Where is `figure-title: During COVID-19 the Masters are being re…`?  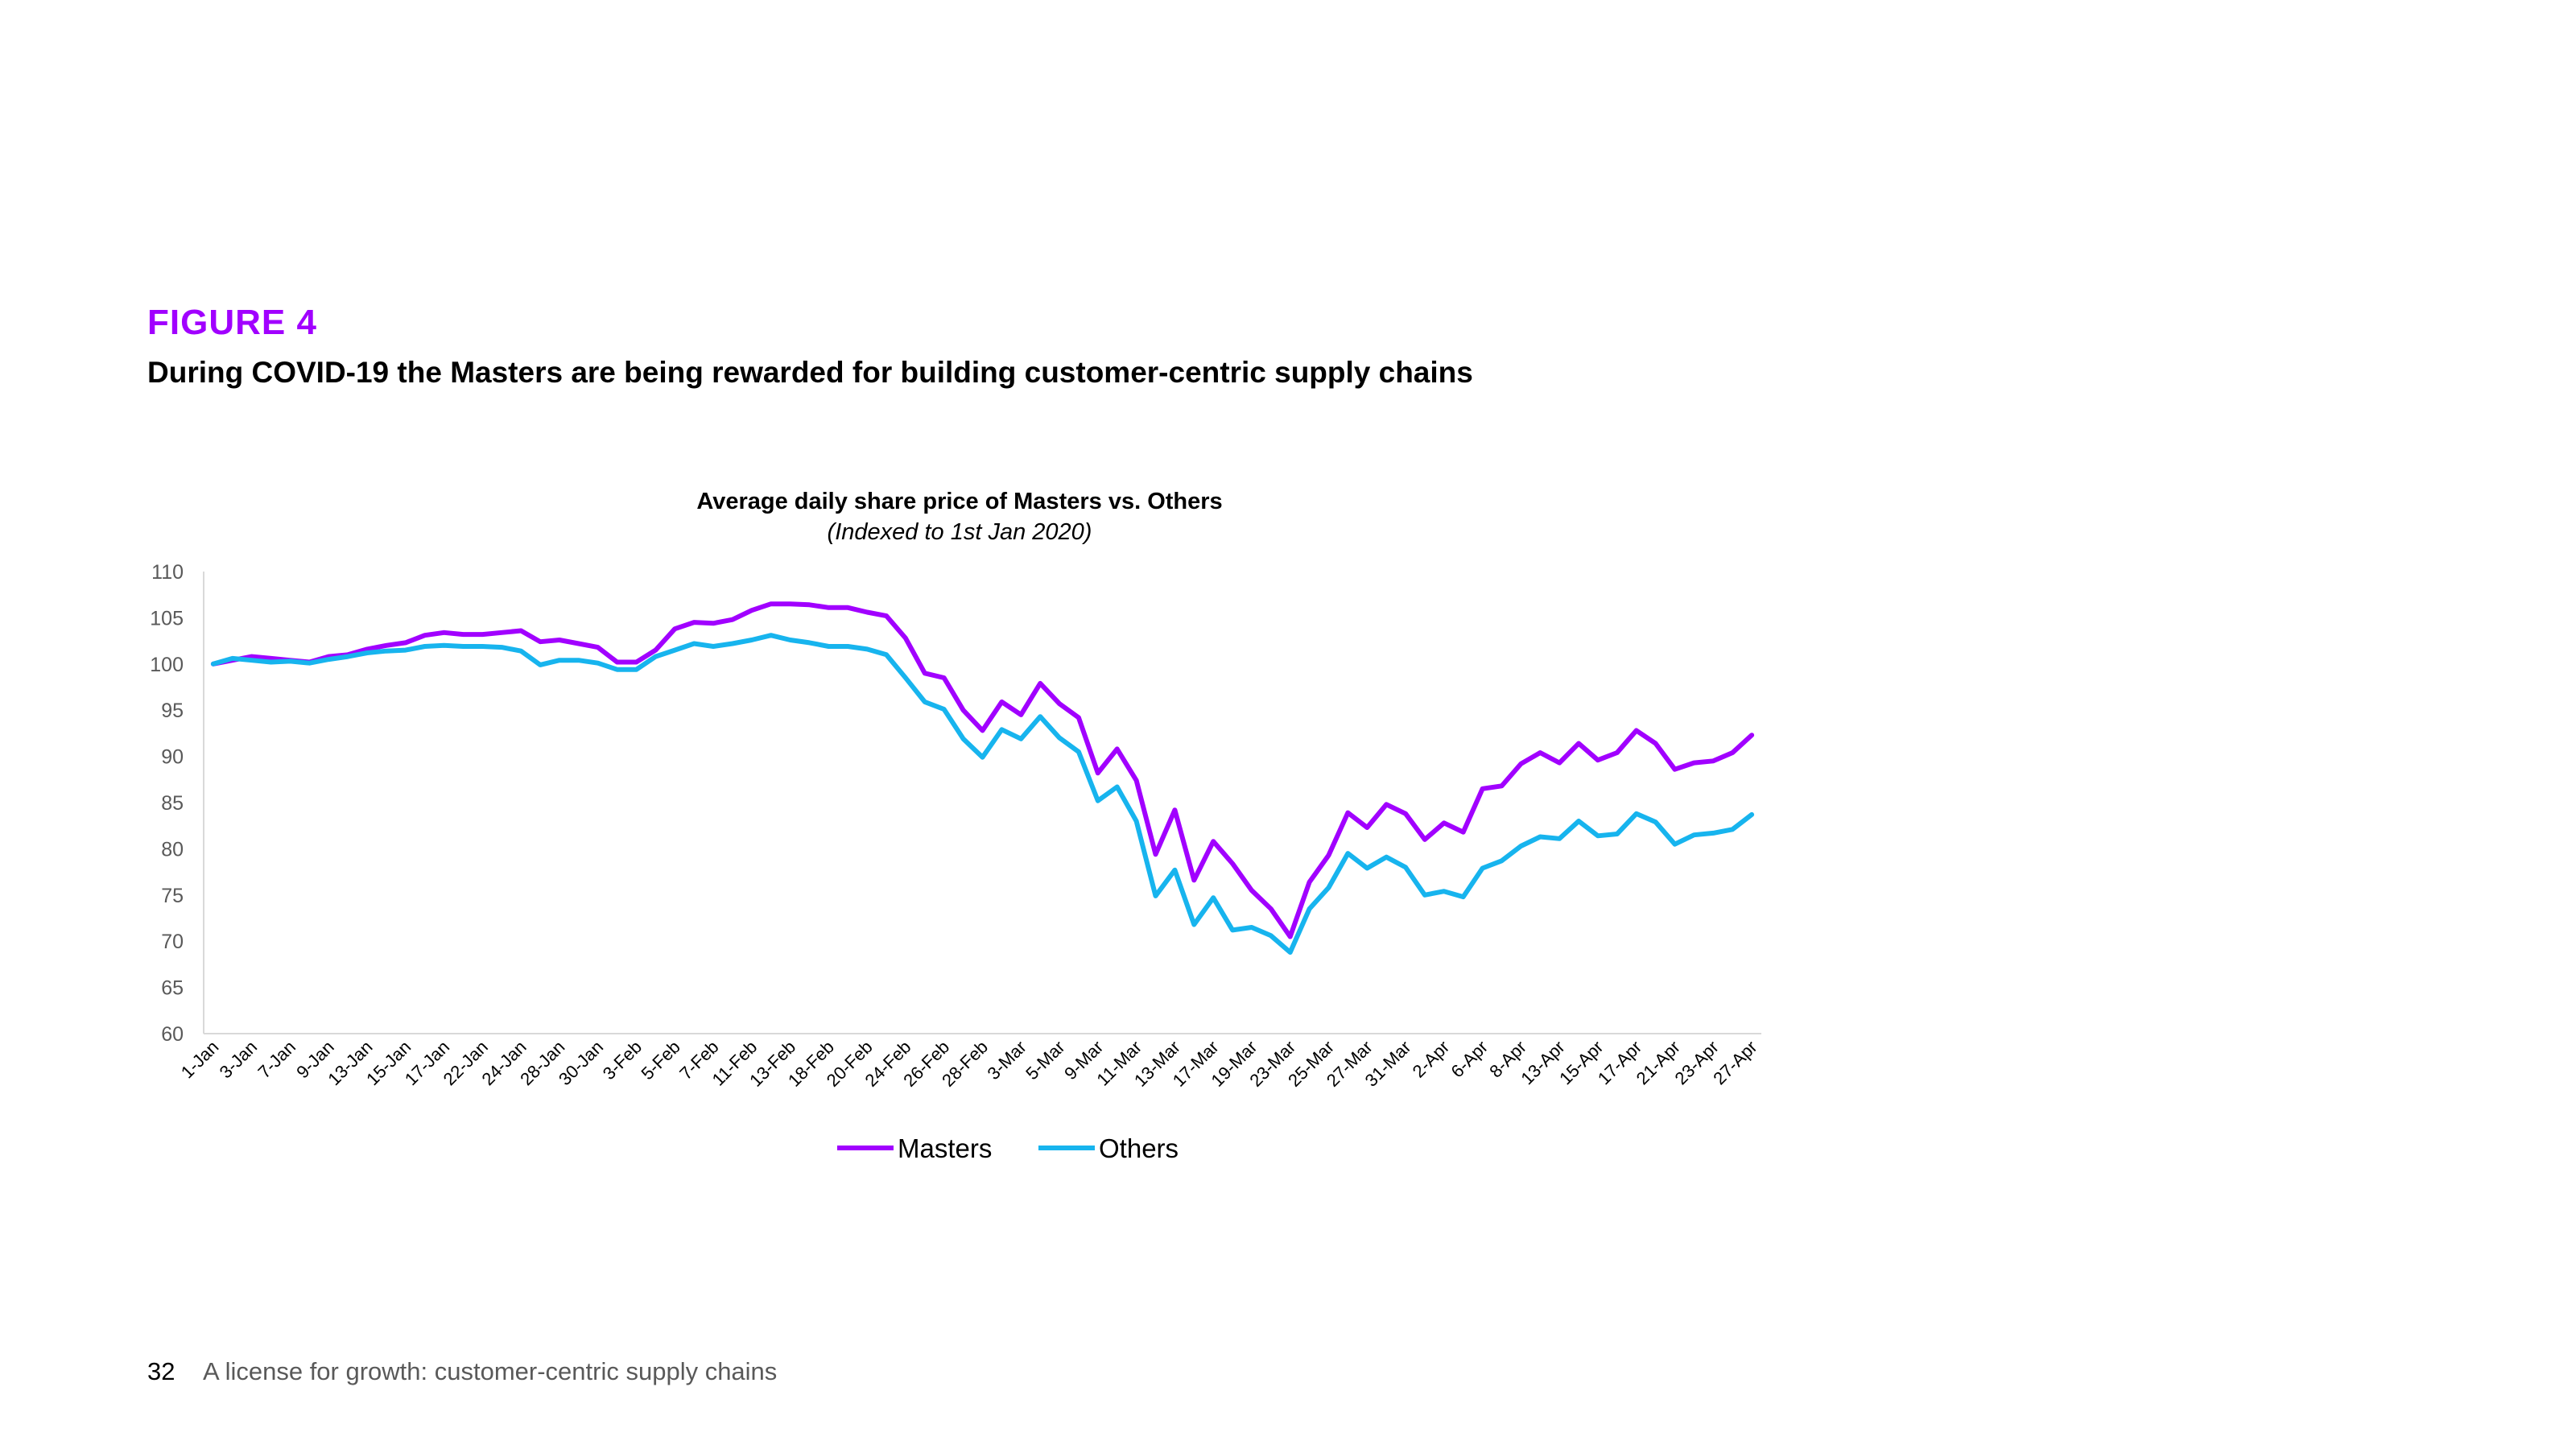
figure-title: During COVID-19 the Masters are being re… is located at coordinates (810, 372).